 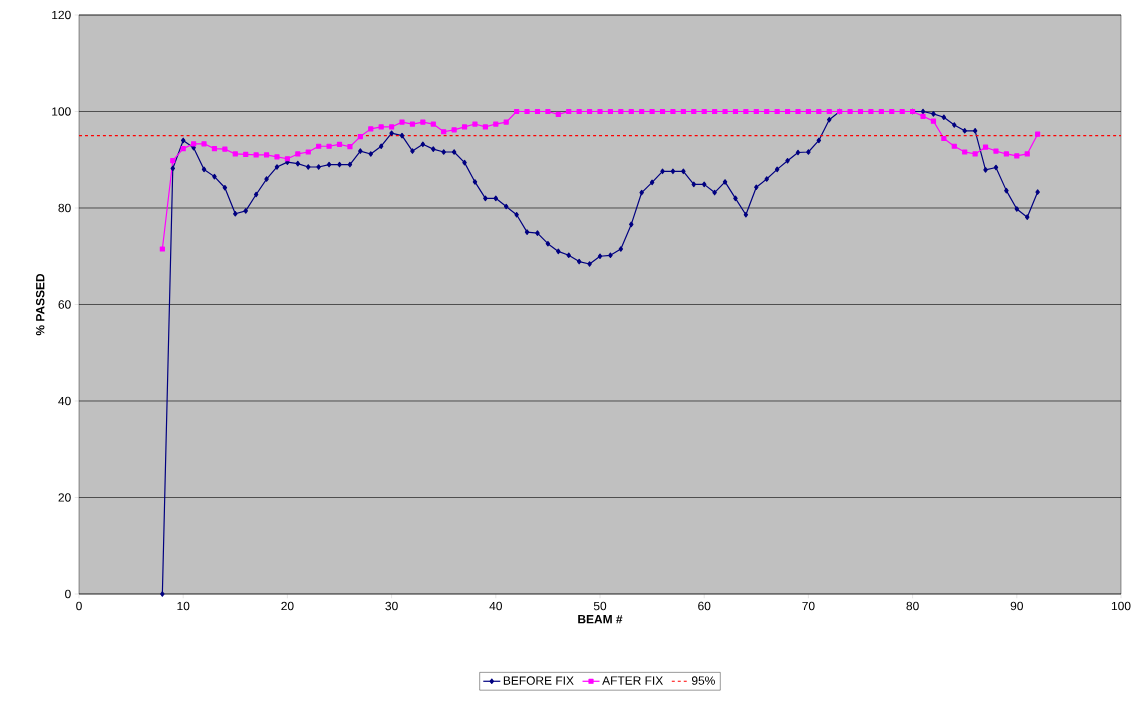 What do you see at coordinates (61, 15) in the screenshot?
I see `y-tick-label: 120` at bounding box center [61, 15].